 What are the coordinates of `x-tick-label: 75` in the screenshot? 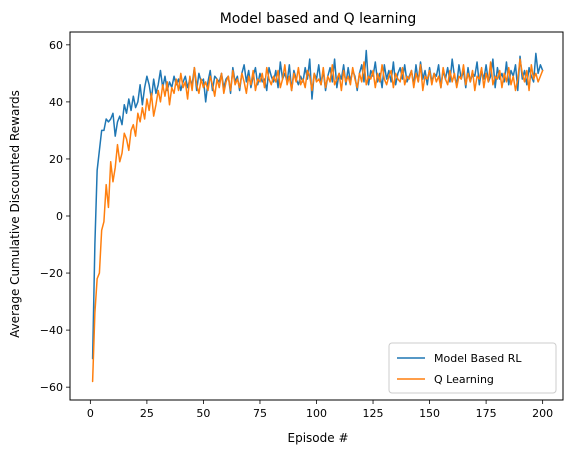 It's located at (260, 413).